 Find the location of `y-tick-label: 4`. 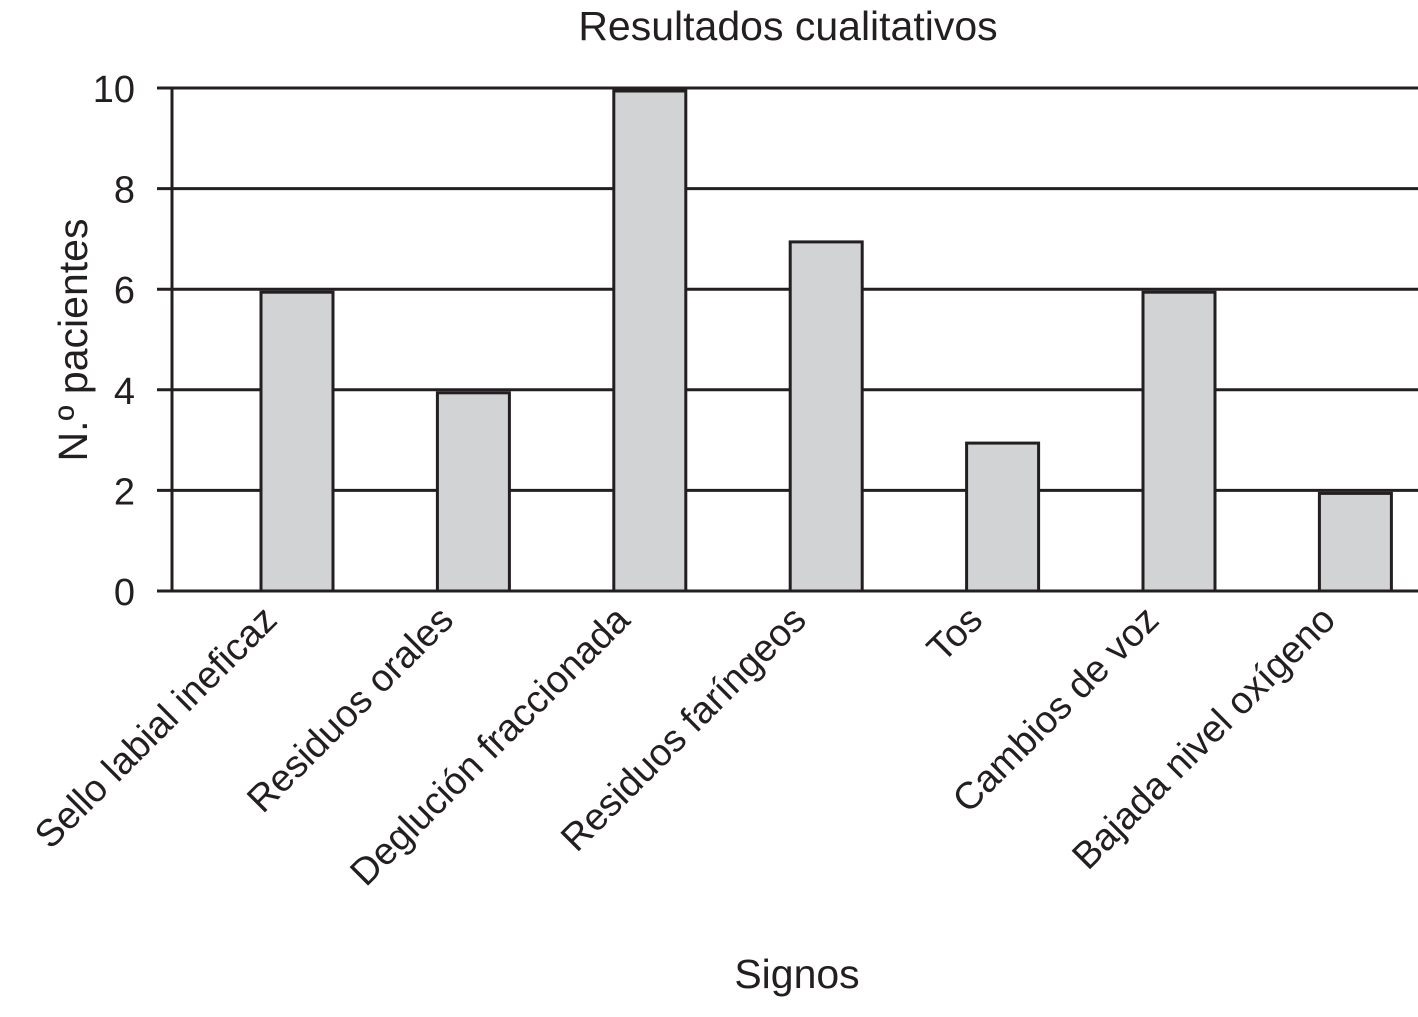

y-tick-label: 4 is located at coordinates (124, 392).